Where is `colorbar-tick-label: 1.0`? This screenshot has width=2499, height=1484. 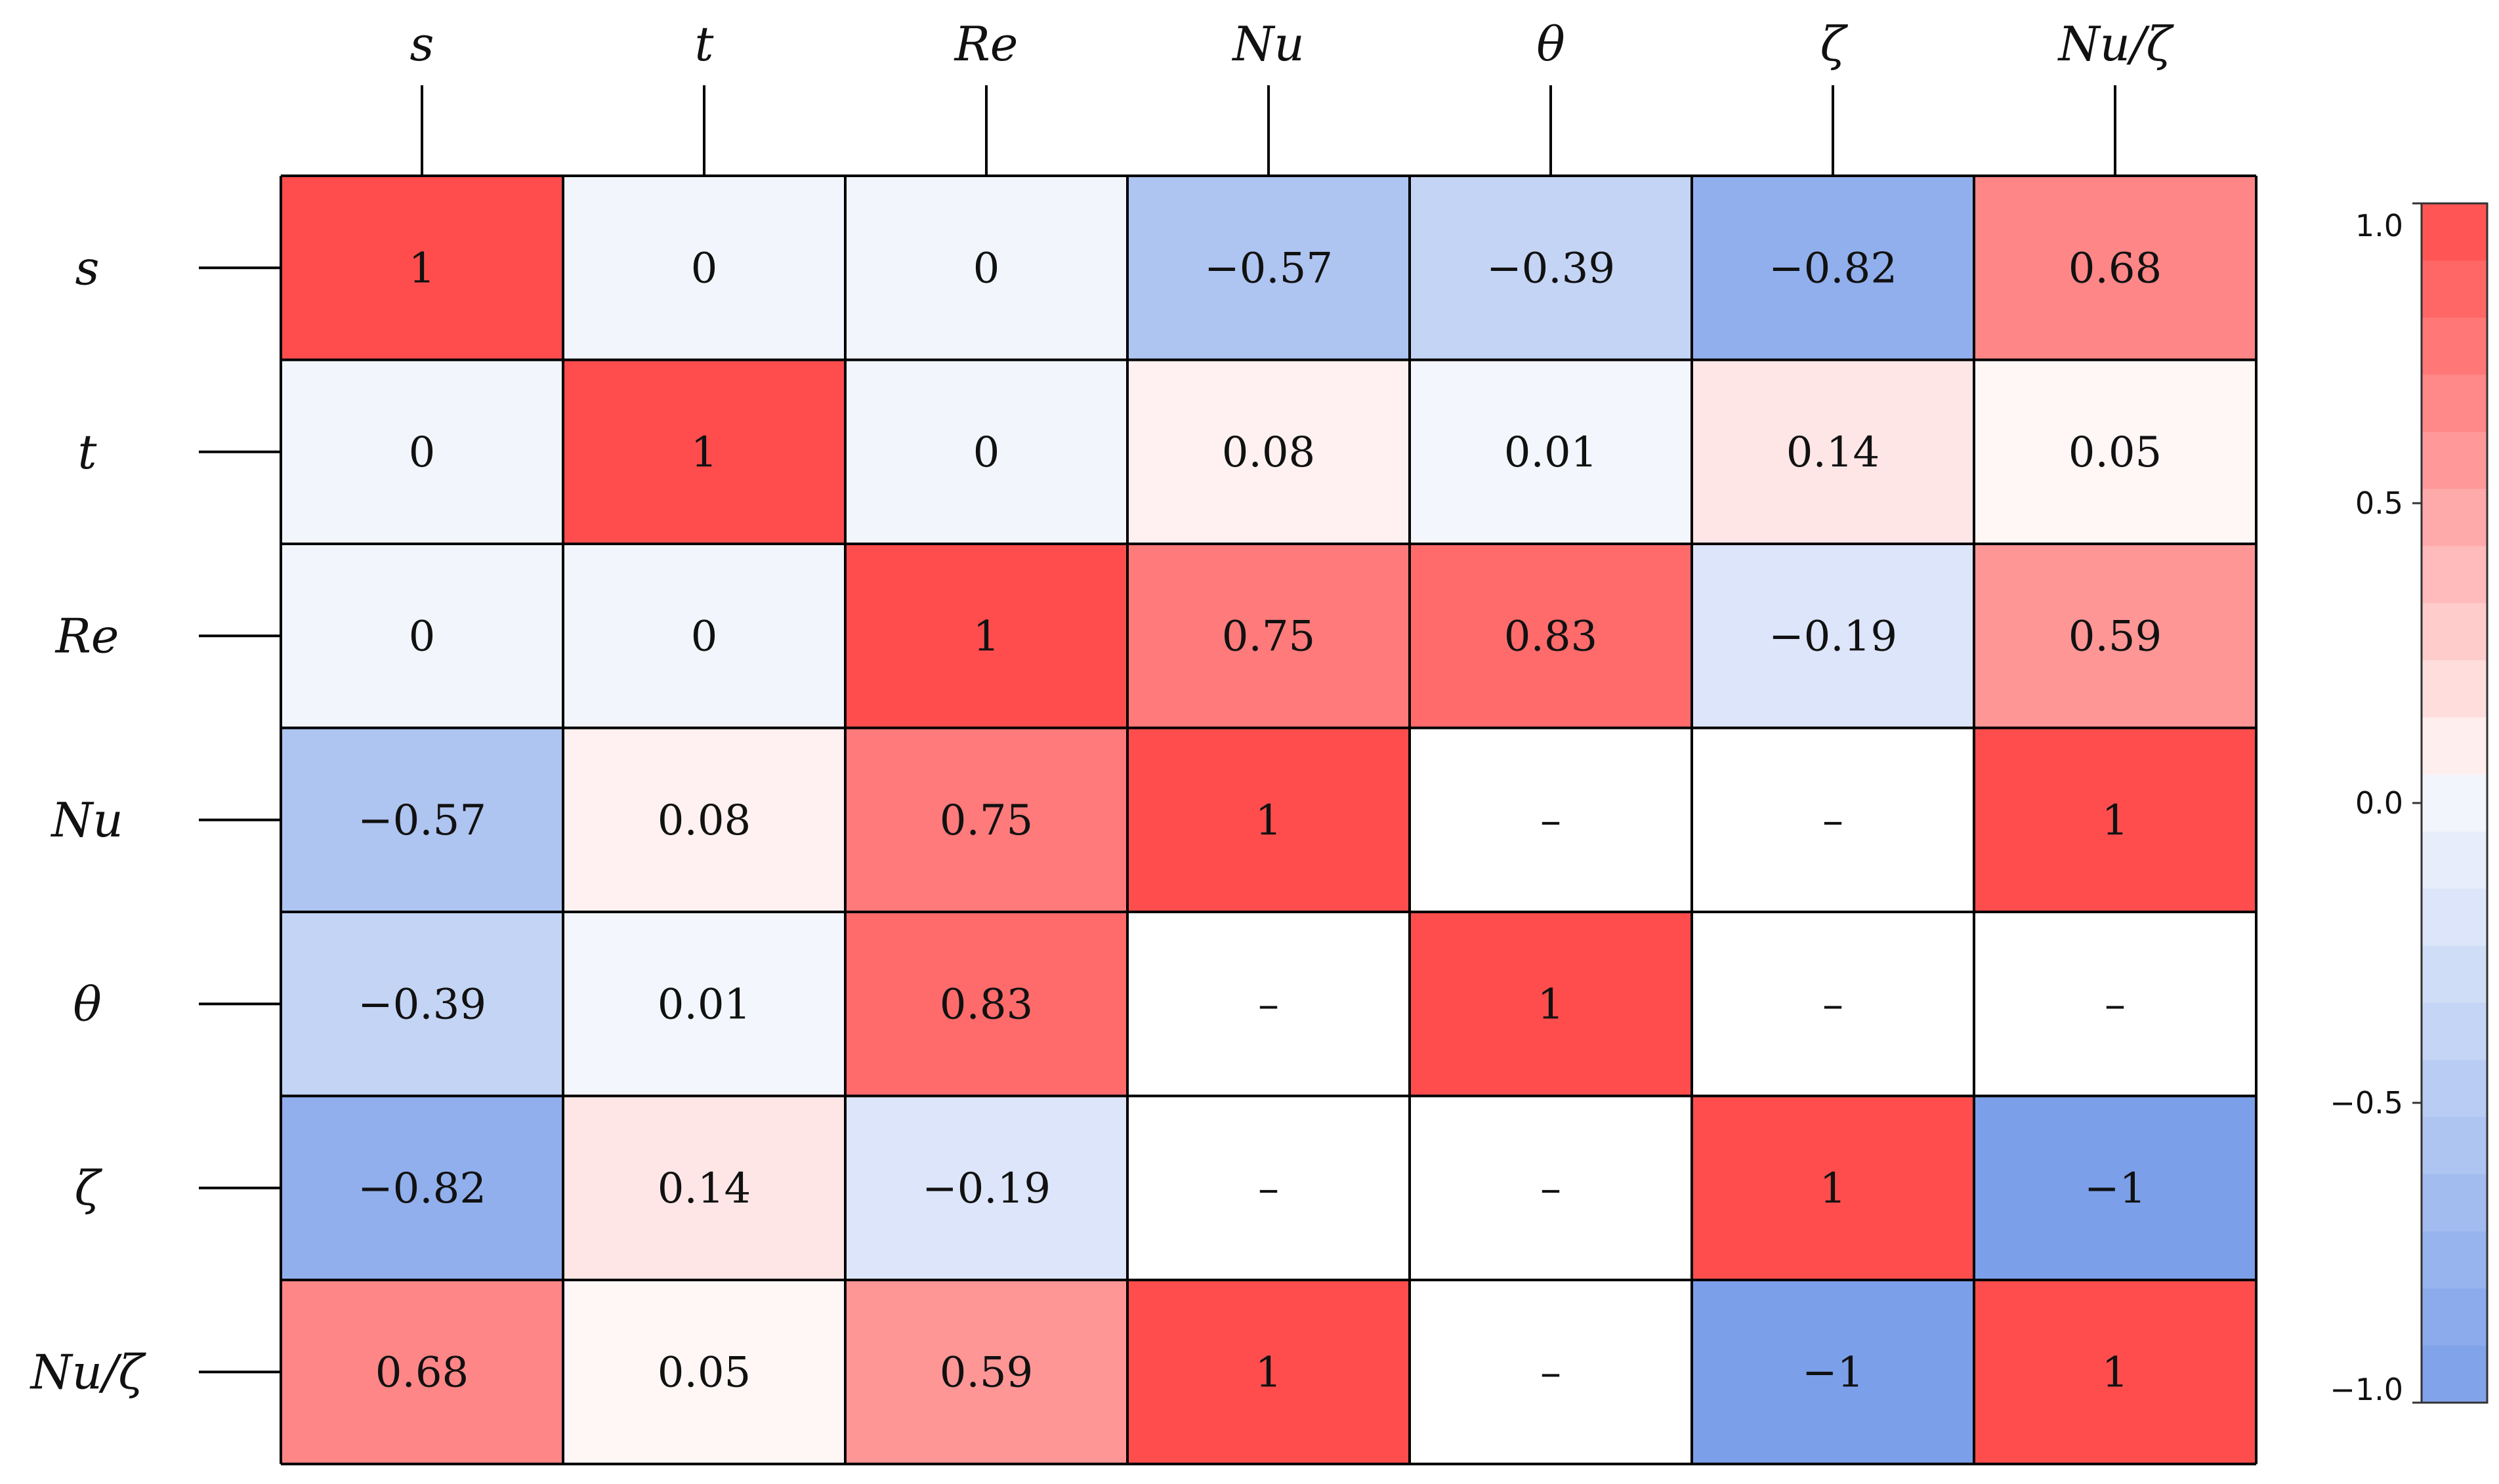
colorbar-tick-label: 1.0 is located at coordinates (2379, 225).